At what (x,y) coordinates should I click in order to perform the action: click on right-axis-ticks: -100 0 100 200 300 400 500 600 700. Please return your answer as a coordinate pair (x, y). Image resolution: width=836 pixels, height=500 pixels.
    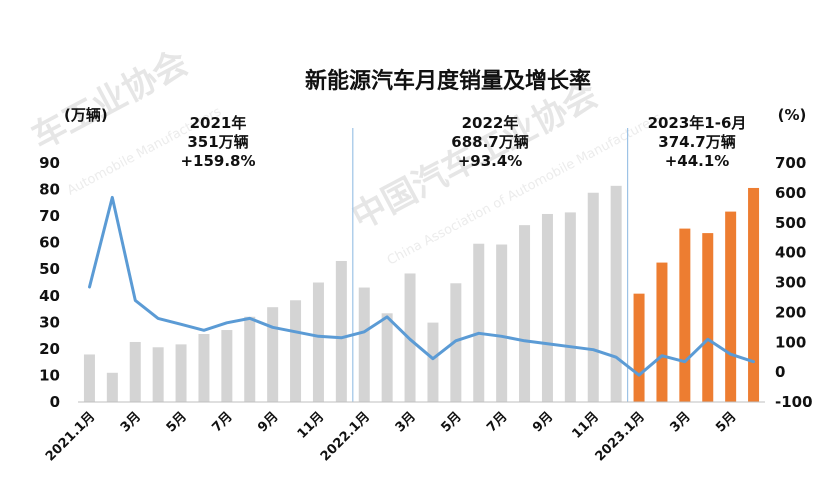
    Looking at the image, I should click on (794, 282).